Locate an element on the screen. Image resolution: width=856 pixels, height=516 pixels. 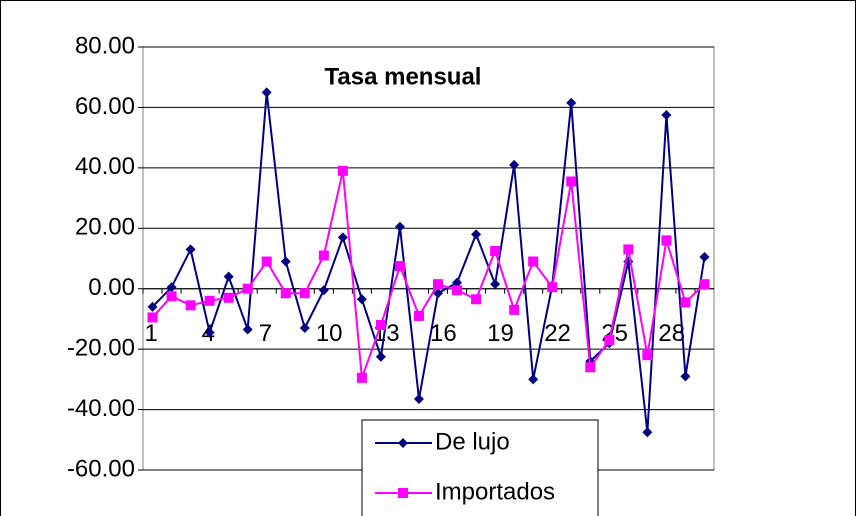
legend: De lujo Importados is located at coordinates (480, 467).